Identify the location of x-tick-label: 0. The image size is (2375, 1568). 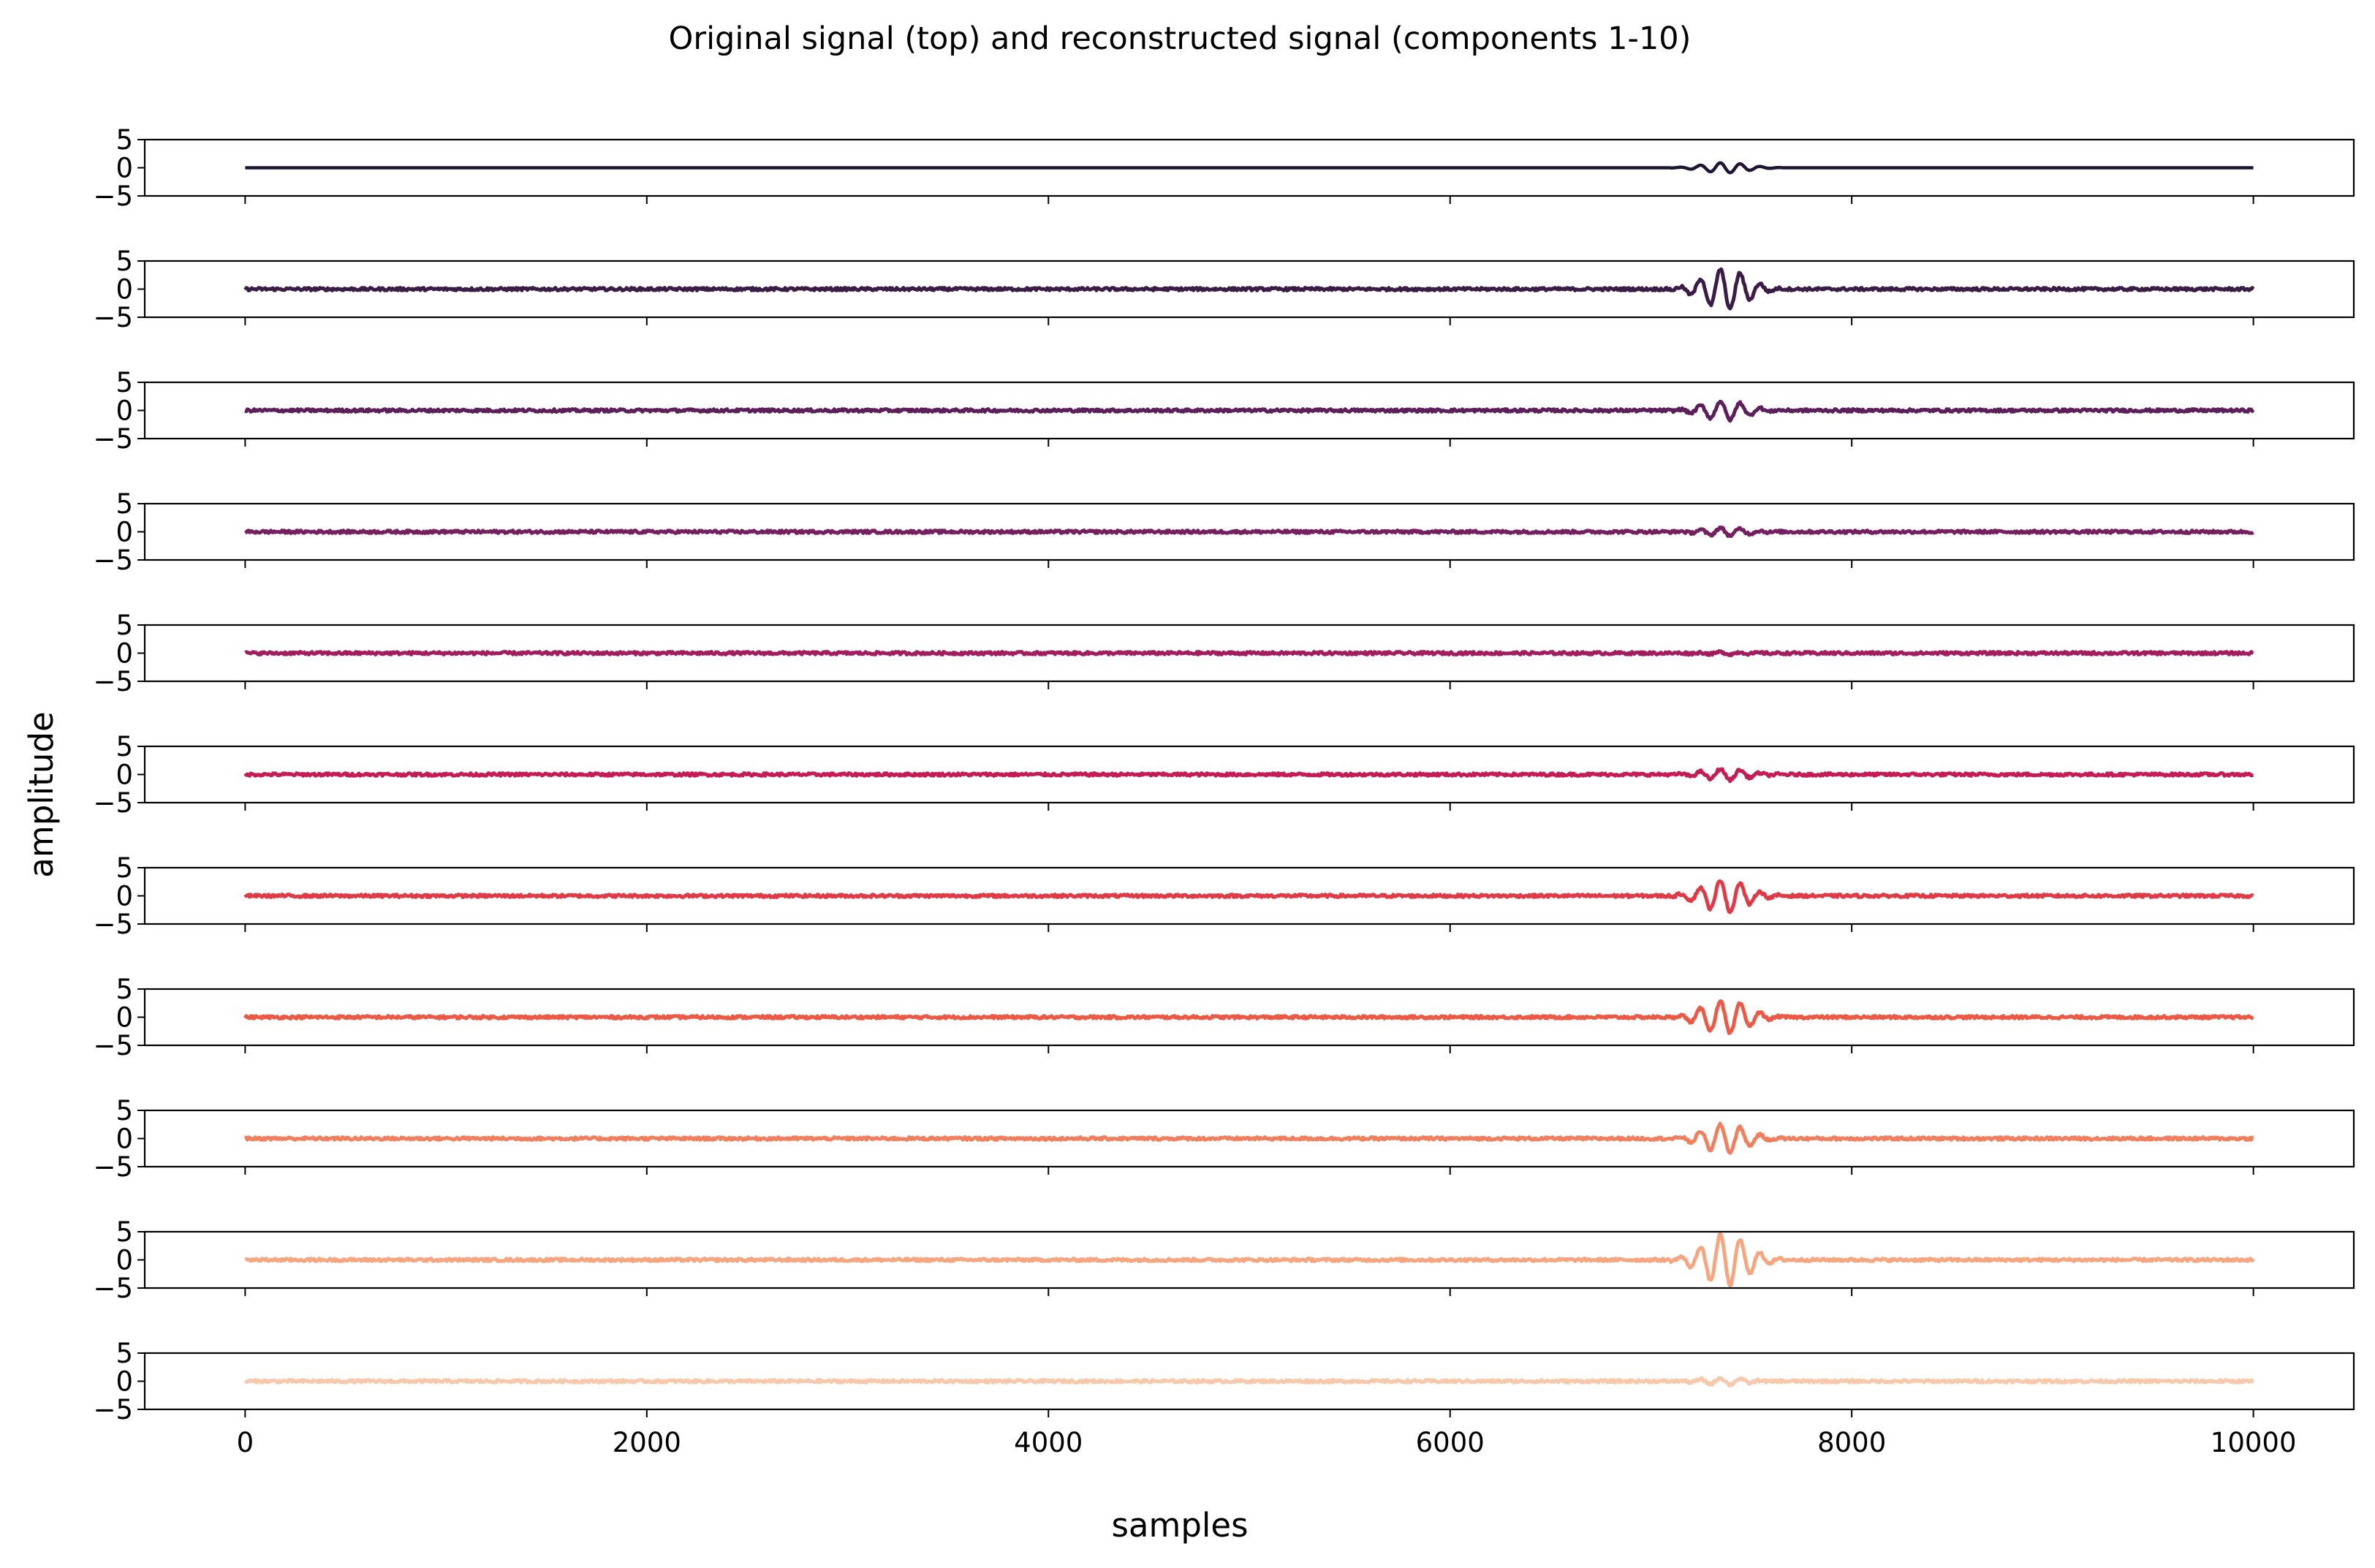
(246, 1443).